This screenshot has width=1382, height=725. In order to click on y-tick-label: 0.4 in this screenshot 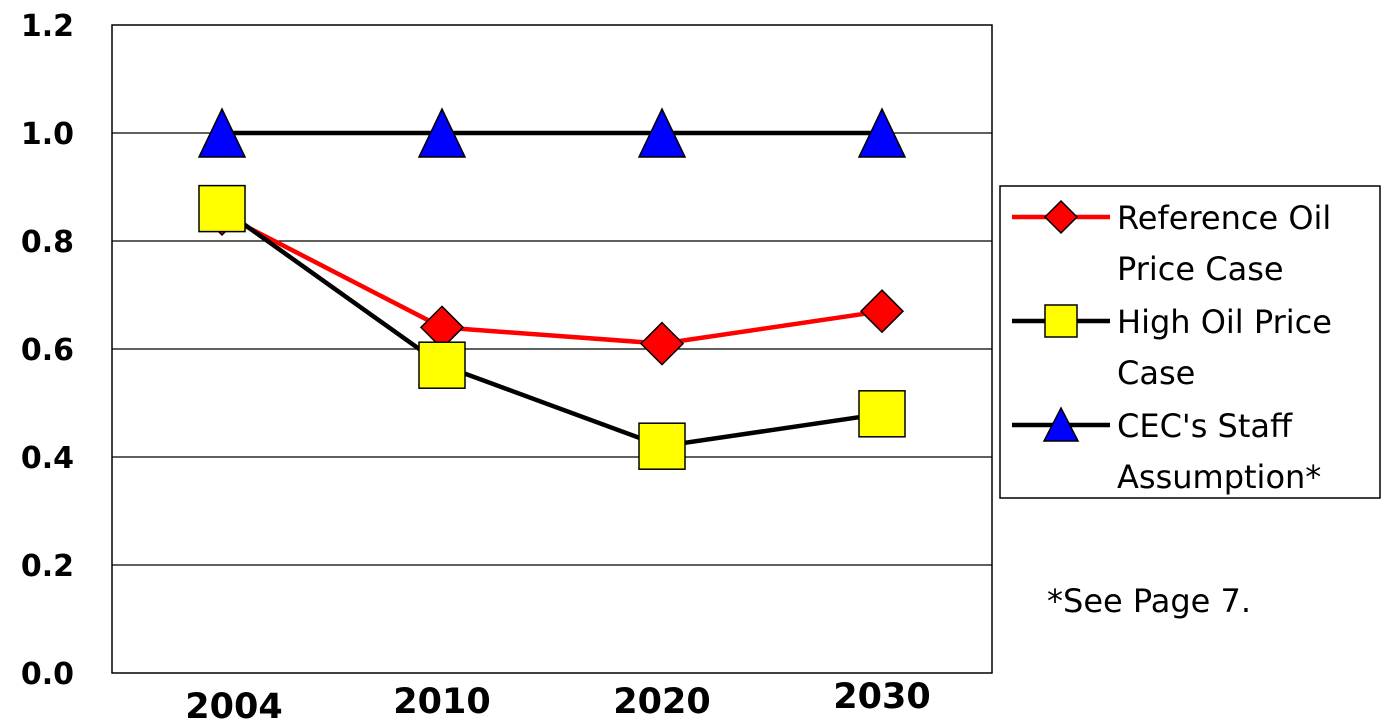, I will do `click(47, 458)`.